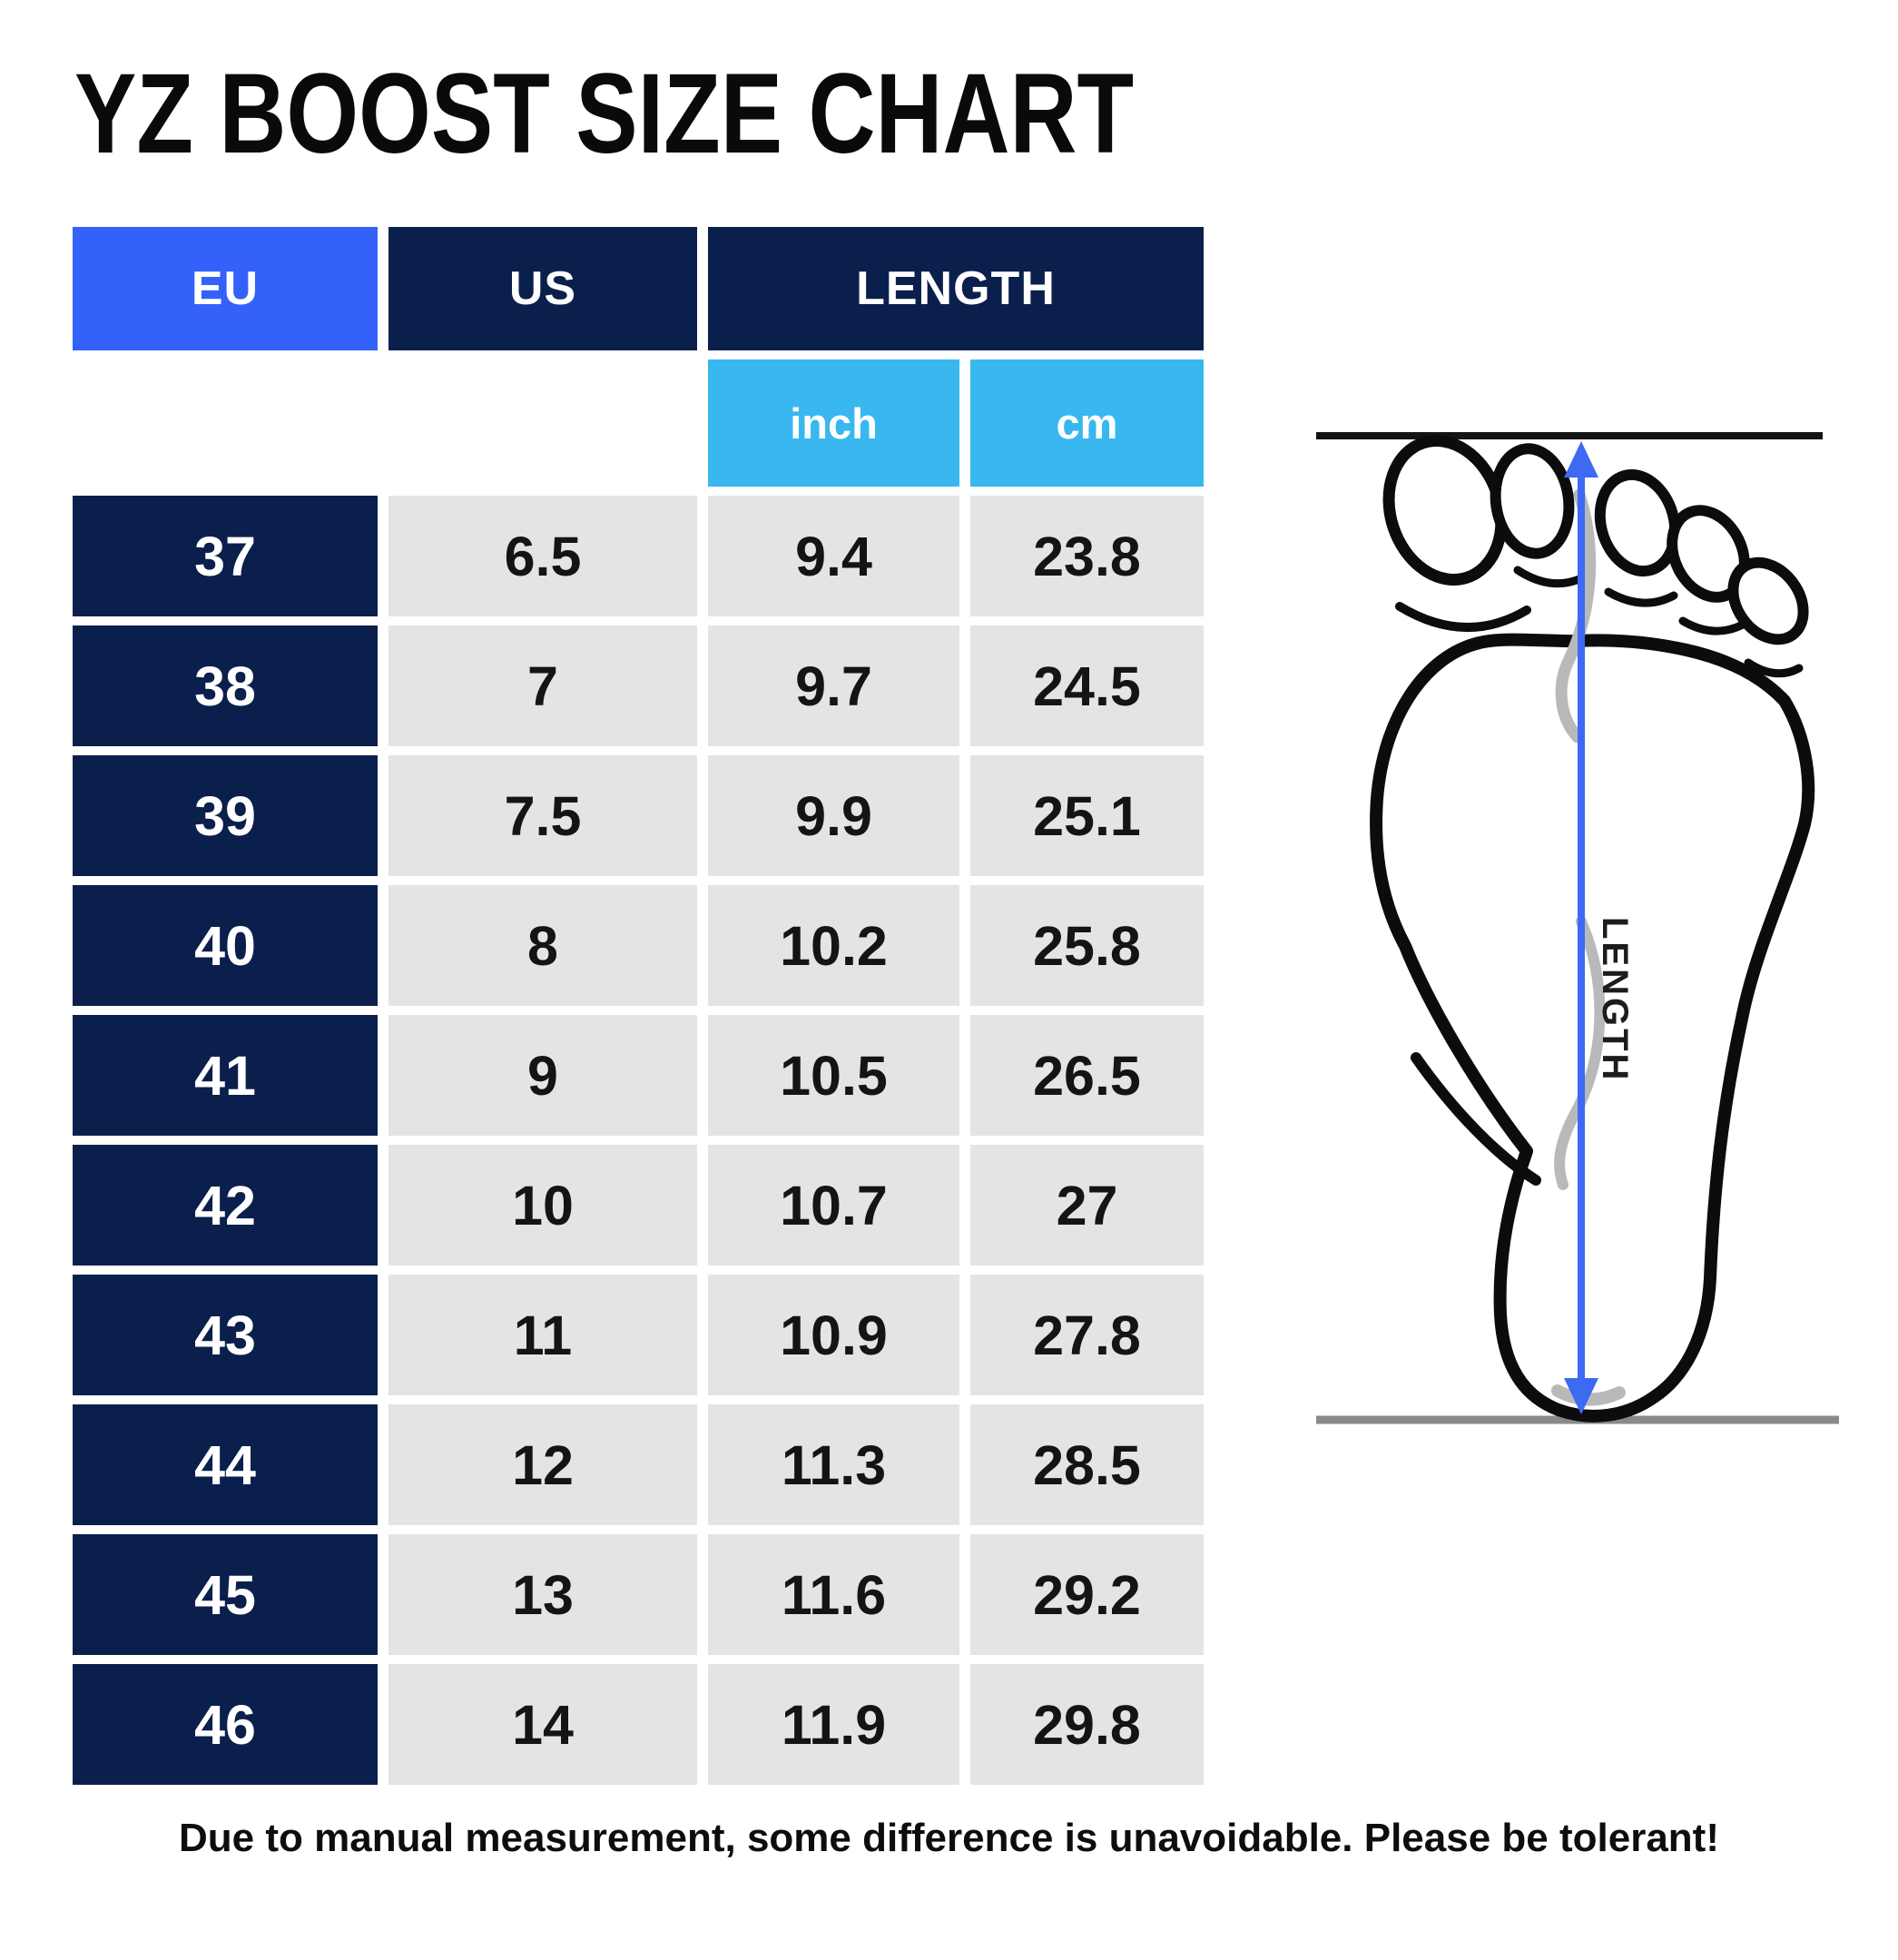 This screenshot has height=1960, width=1898. I want to click on table-row: 44 12 11.3 28.5, so click(638, 1464).